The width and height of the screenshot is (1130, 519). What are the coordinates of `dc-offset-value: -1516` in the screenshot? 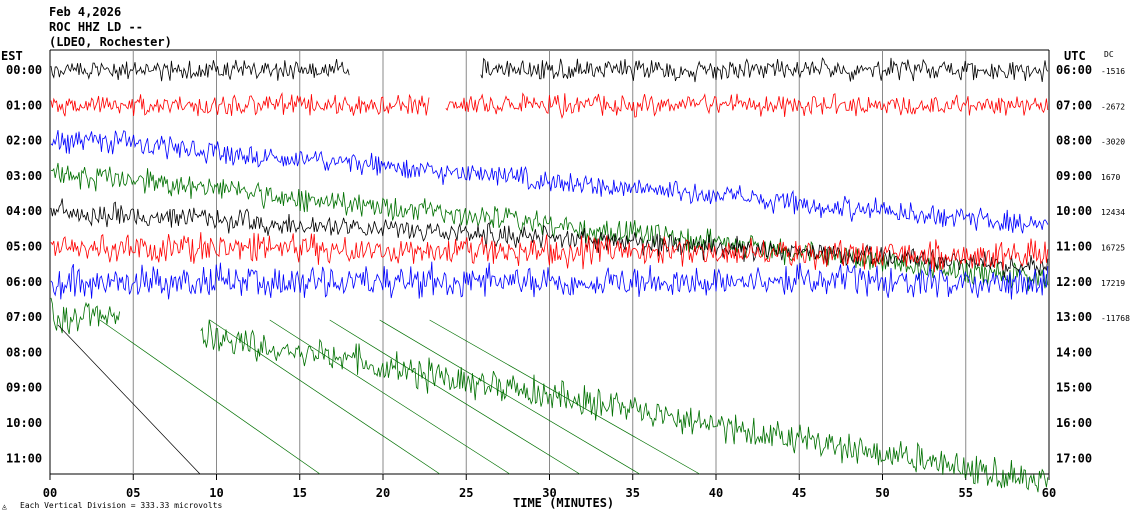 It's located at (1113, 71).